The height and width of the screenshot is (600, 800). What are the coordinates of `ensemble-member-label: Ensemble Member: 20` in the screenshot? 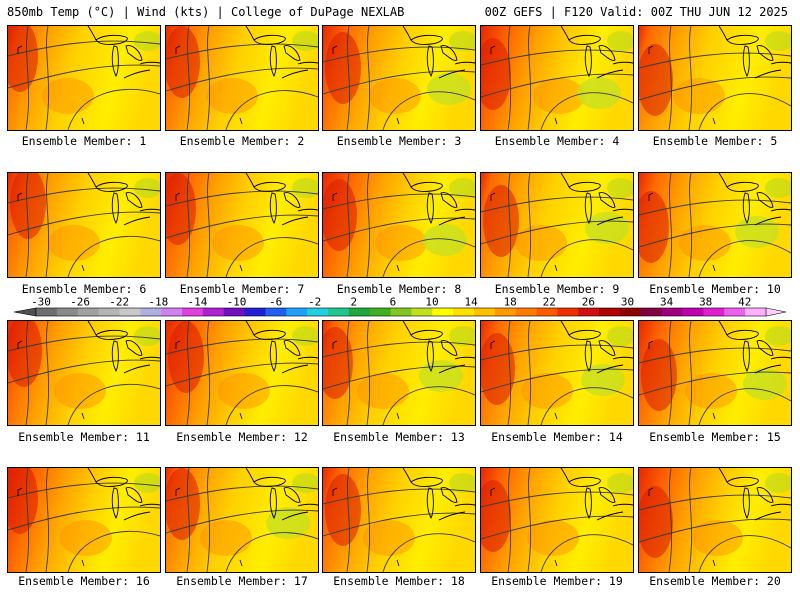 It's located at (715, 581).